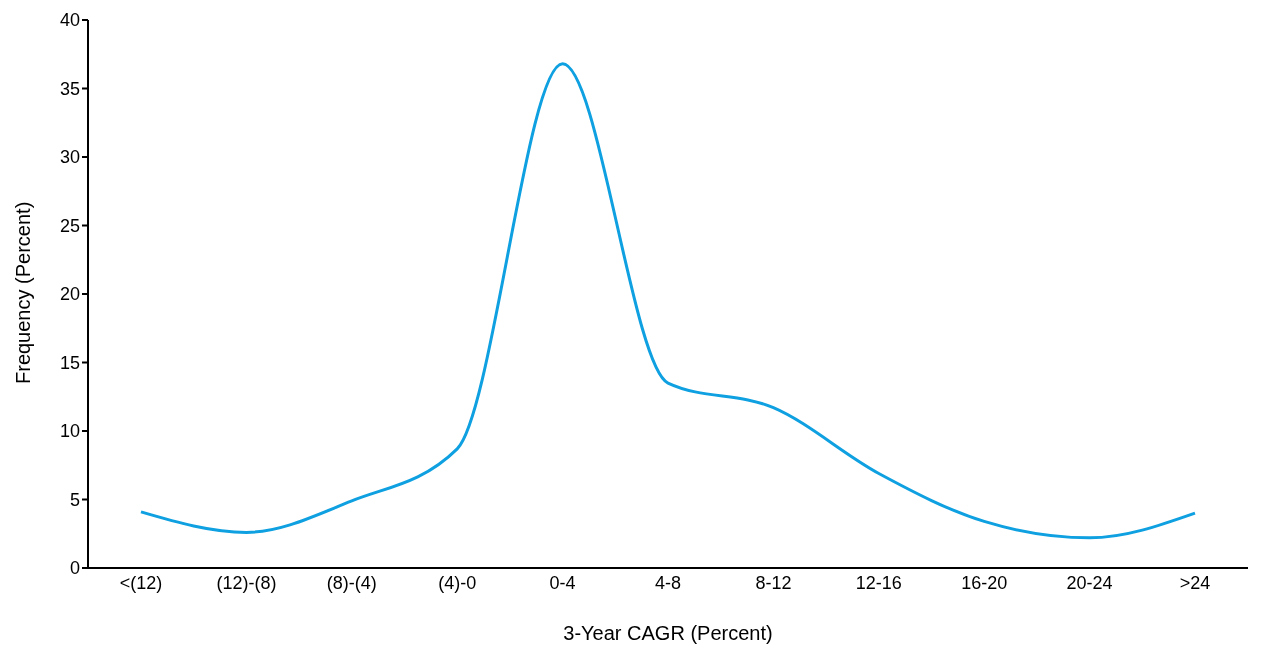 This screenshot has height=664, width=1278. Describe the element at coordinates (878, 582) in the screenshot. I see `x-tick-label: 12-16` at that location.